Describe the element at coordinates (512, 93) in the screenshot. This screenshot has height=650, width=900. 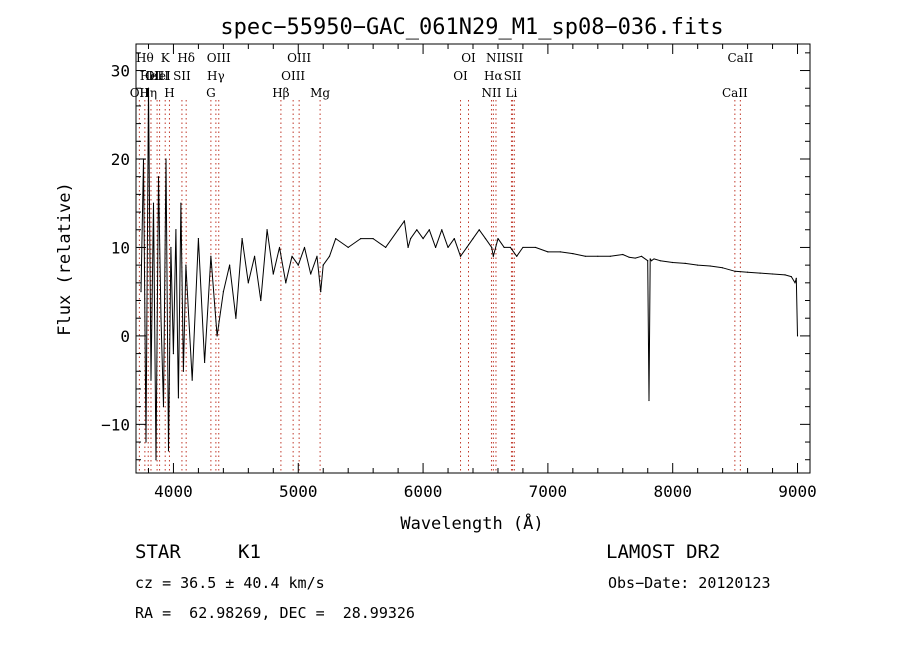
I see `line-marker-label: Li` at that location.